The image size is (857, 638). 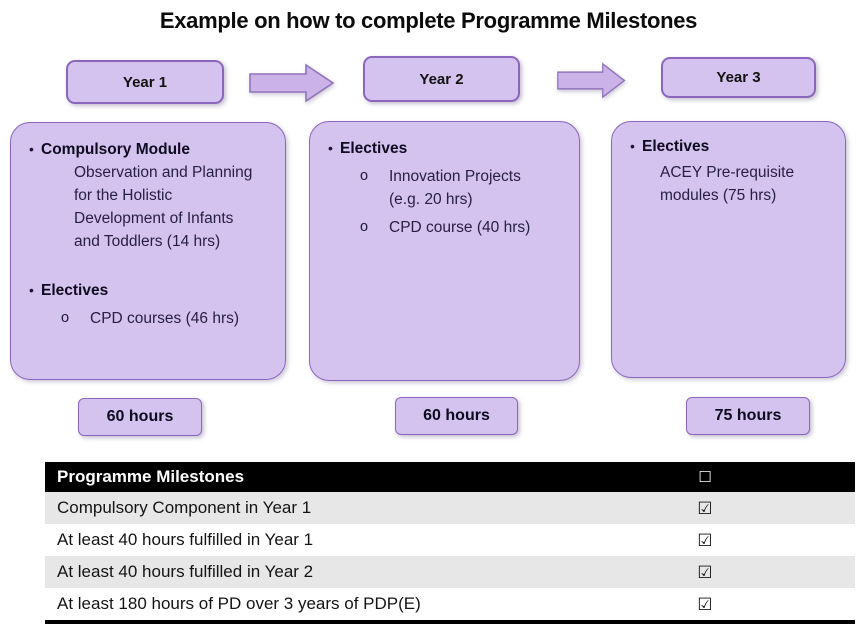 What do you see at coordinates (151, 476) in the screenshot?
I see `table-header-title: Programme Milestones` at bounding box center [151, 476].